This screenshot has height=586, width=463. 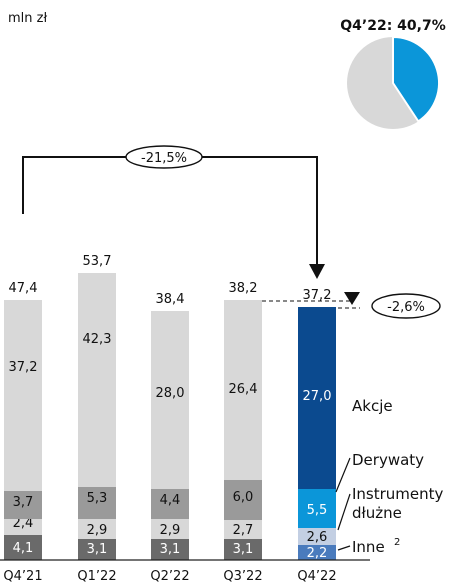 What do you see at coordinates (416, 79) in the screenshot?
I see `pie-slice-share` at bounding box center [416, 79].